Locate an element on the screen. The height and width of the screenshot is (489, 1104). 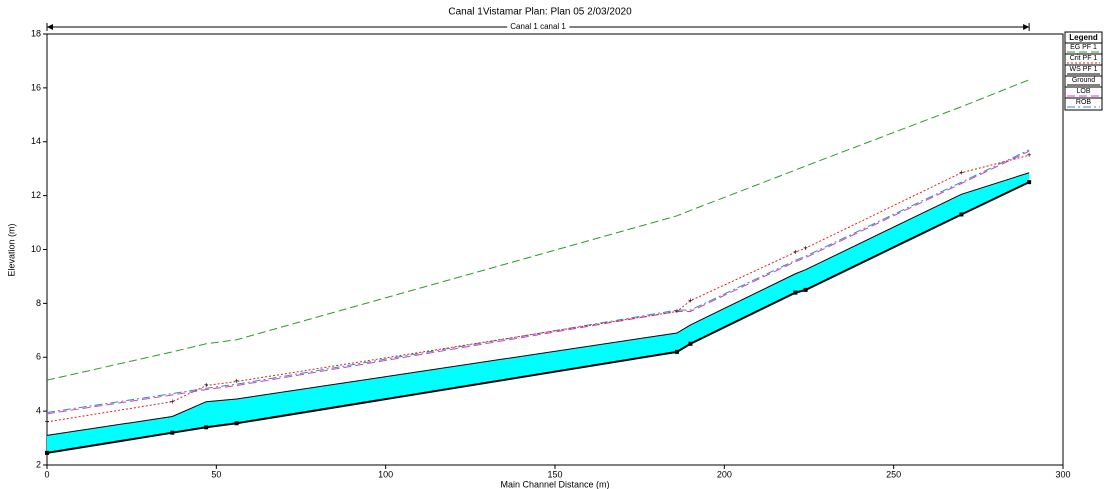
chart-title: Canal 1Vistamar Plan: Plan 05 2/03/2020 is located at coordinates (540, 12).